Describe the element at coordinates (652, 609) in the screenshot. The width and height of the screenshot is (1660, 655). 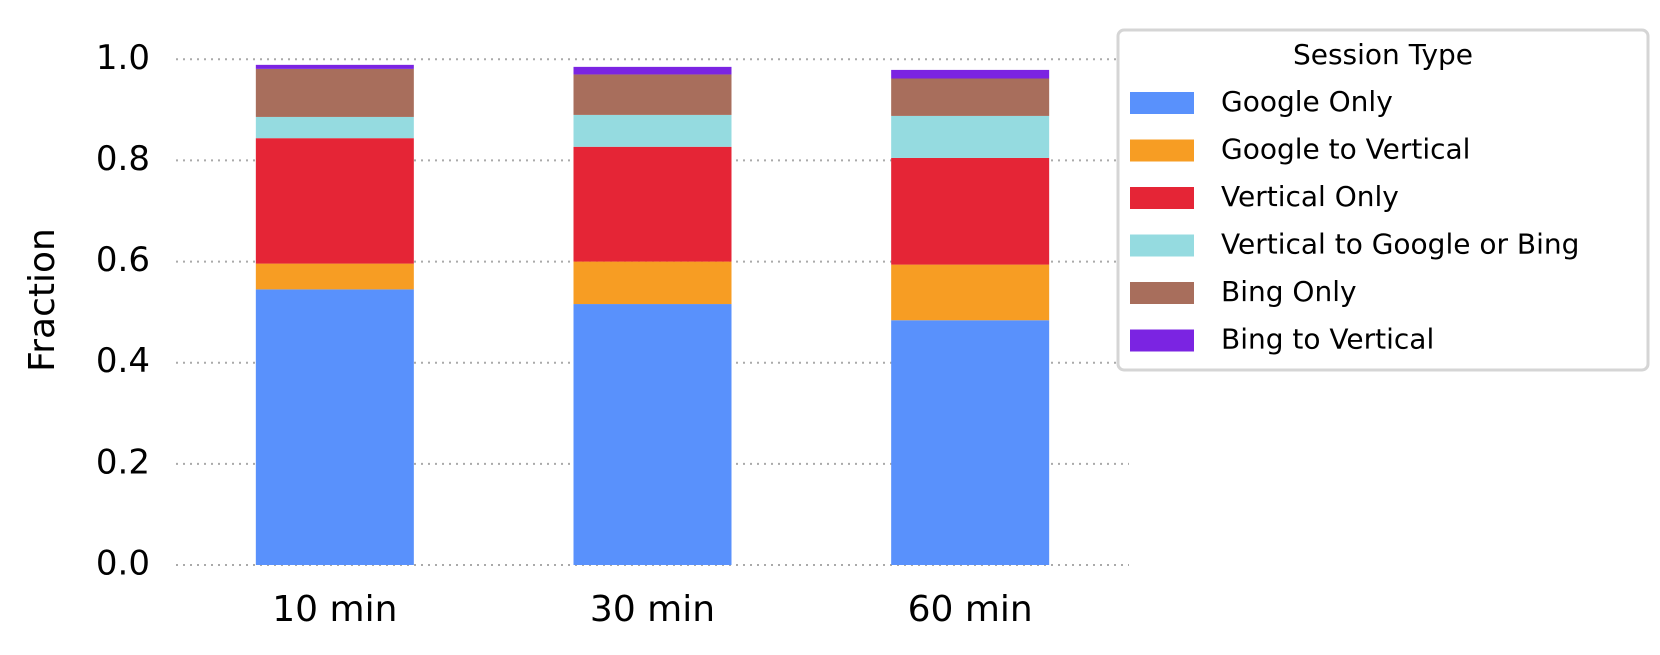
I see `x-tick-label: 30 min` at that location.